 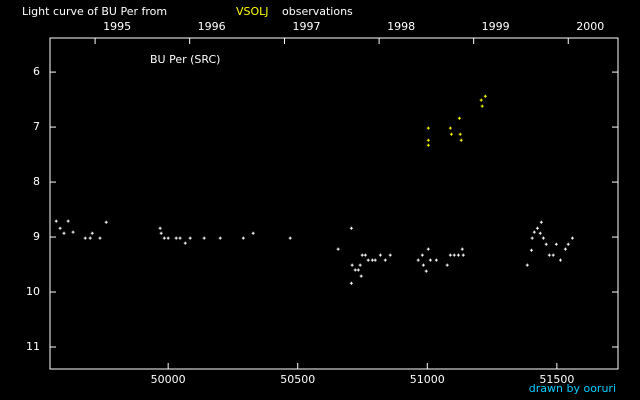 I want to click on x2-tick-label: 2000, so click(x=590, y=26).